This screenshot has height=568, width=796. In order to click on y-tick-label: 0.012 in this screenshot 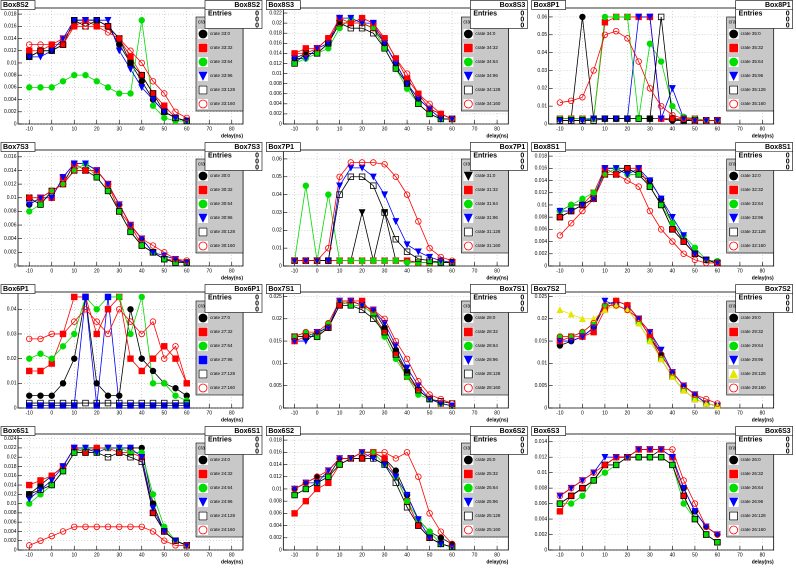, I will do `click(10, 184)`.